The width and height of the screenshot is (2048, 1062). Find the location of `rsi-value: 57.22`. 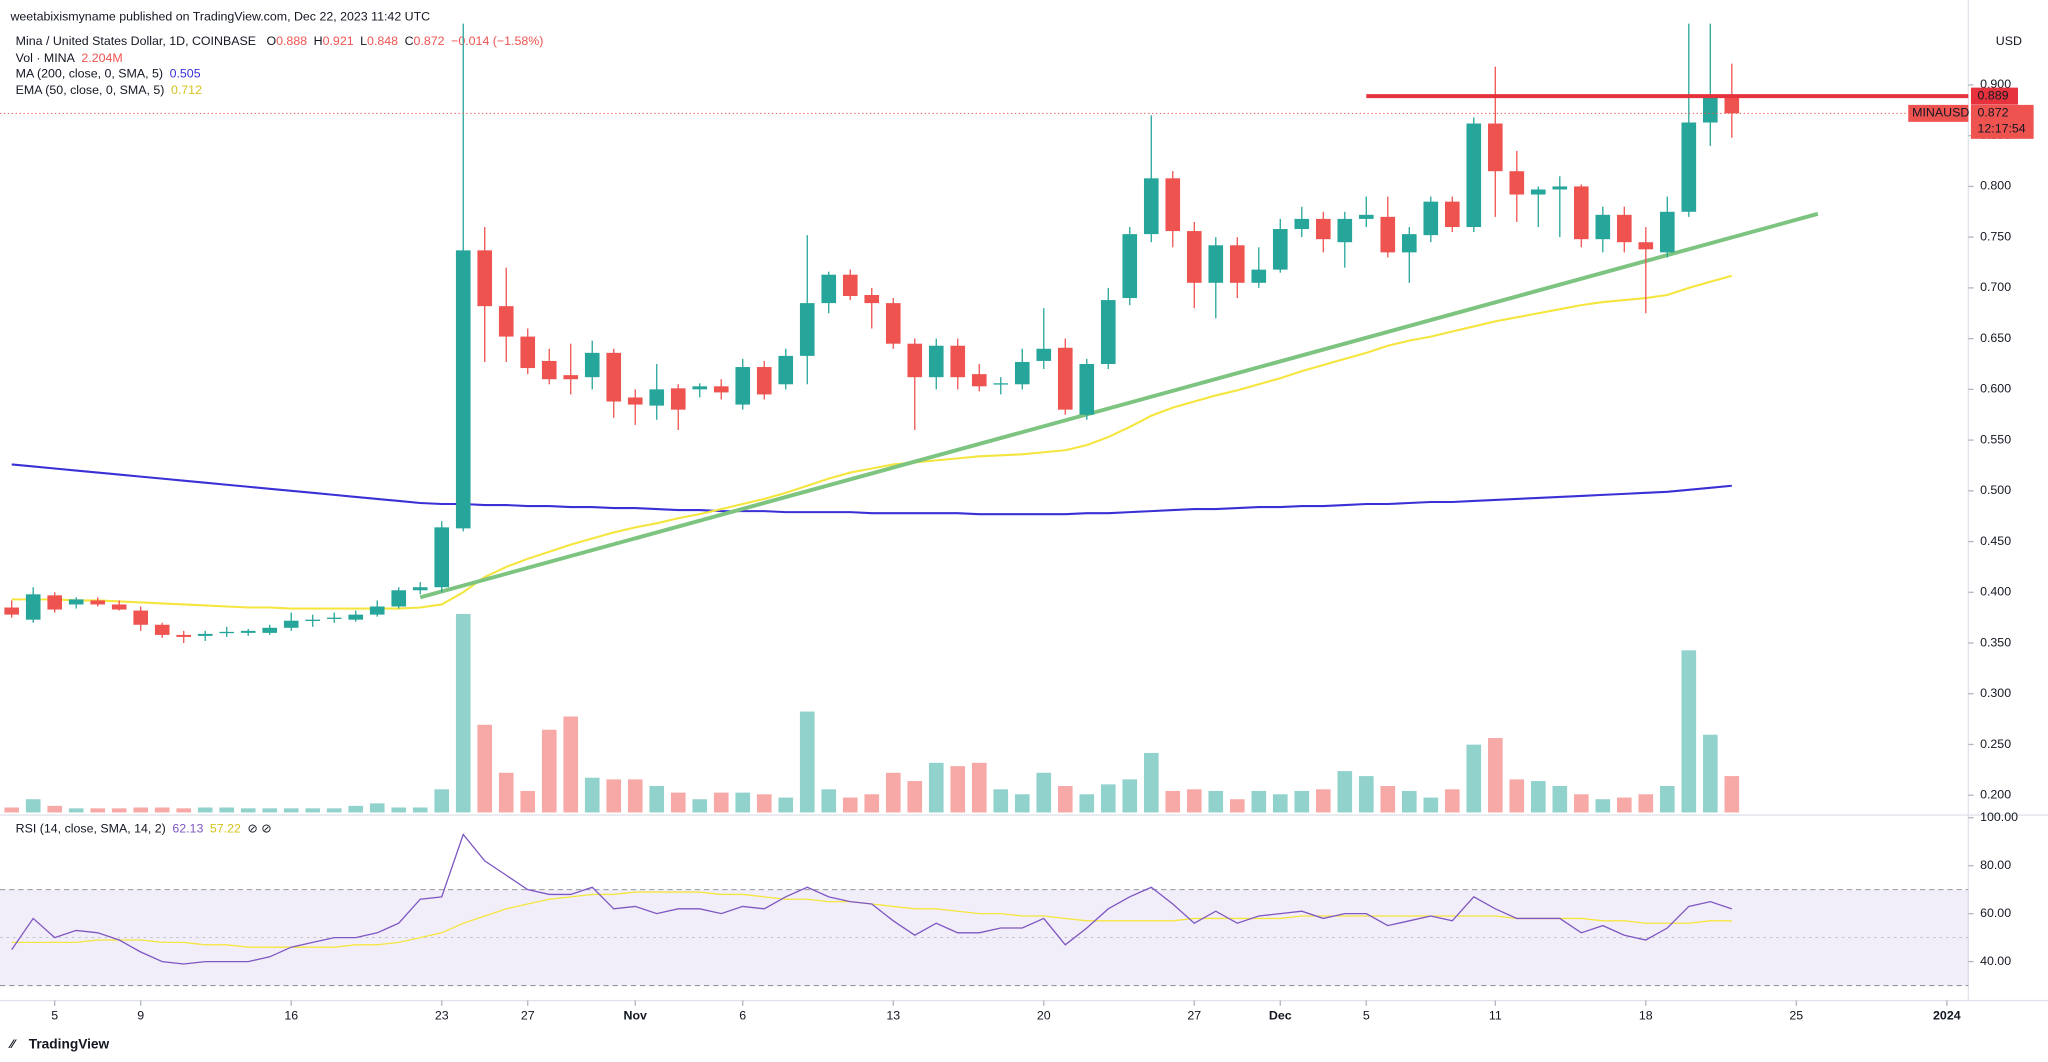

rsi-value: 57.22 is located at coordinates (225, 829).